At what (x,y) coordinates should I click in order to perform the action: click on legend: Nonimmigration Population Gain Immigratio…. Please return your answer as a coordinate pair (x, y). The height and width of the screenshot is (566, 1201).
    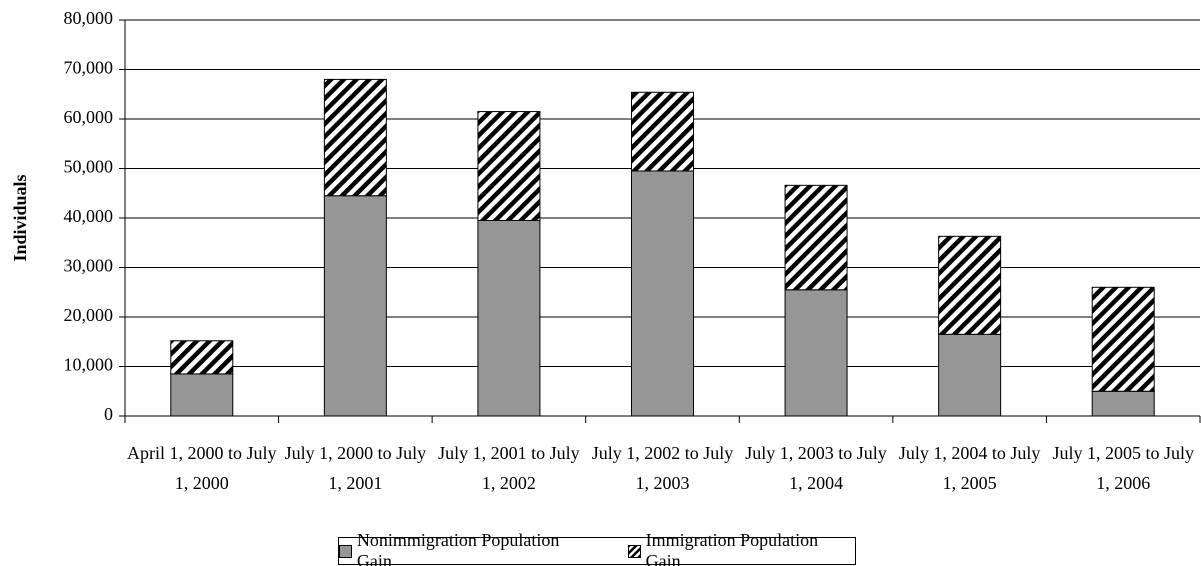
    Looking at the image, I should click on (597, 548).